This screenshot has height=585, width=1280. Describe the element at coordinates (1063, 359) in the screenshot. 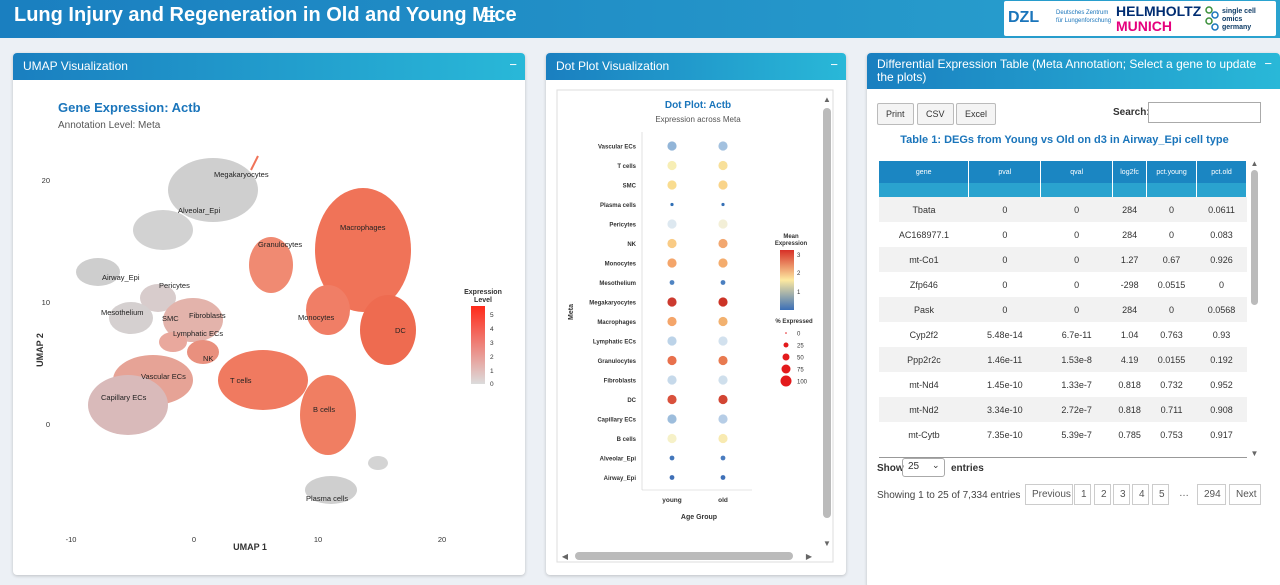

I see `table-row: Ppp2r2c 1.46e-11 1.53e-8 4.19 0.0155 0.192` at that location.